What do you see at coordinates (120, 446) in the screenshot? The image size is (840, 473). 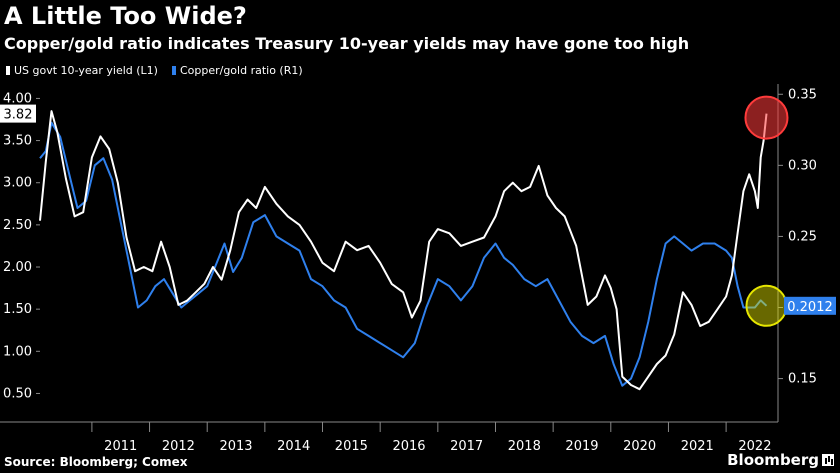 I see `x-tick-label: 2011` at bounding box center [120, 446].